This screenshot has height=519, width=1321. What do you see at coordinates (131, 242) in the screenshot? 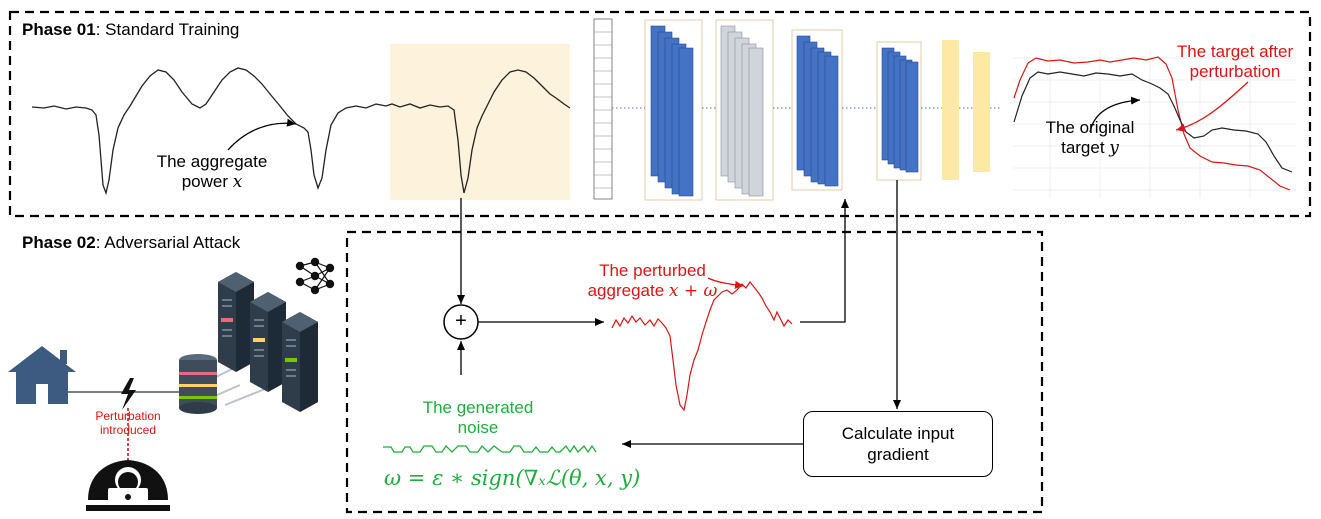
I see `phase2-title: Phase 02: Adversarial Attack` at bounding box center [131, 242].